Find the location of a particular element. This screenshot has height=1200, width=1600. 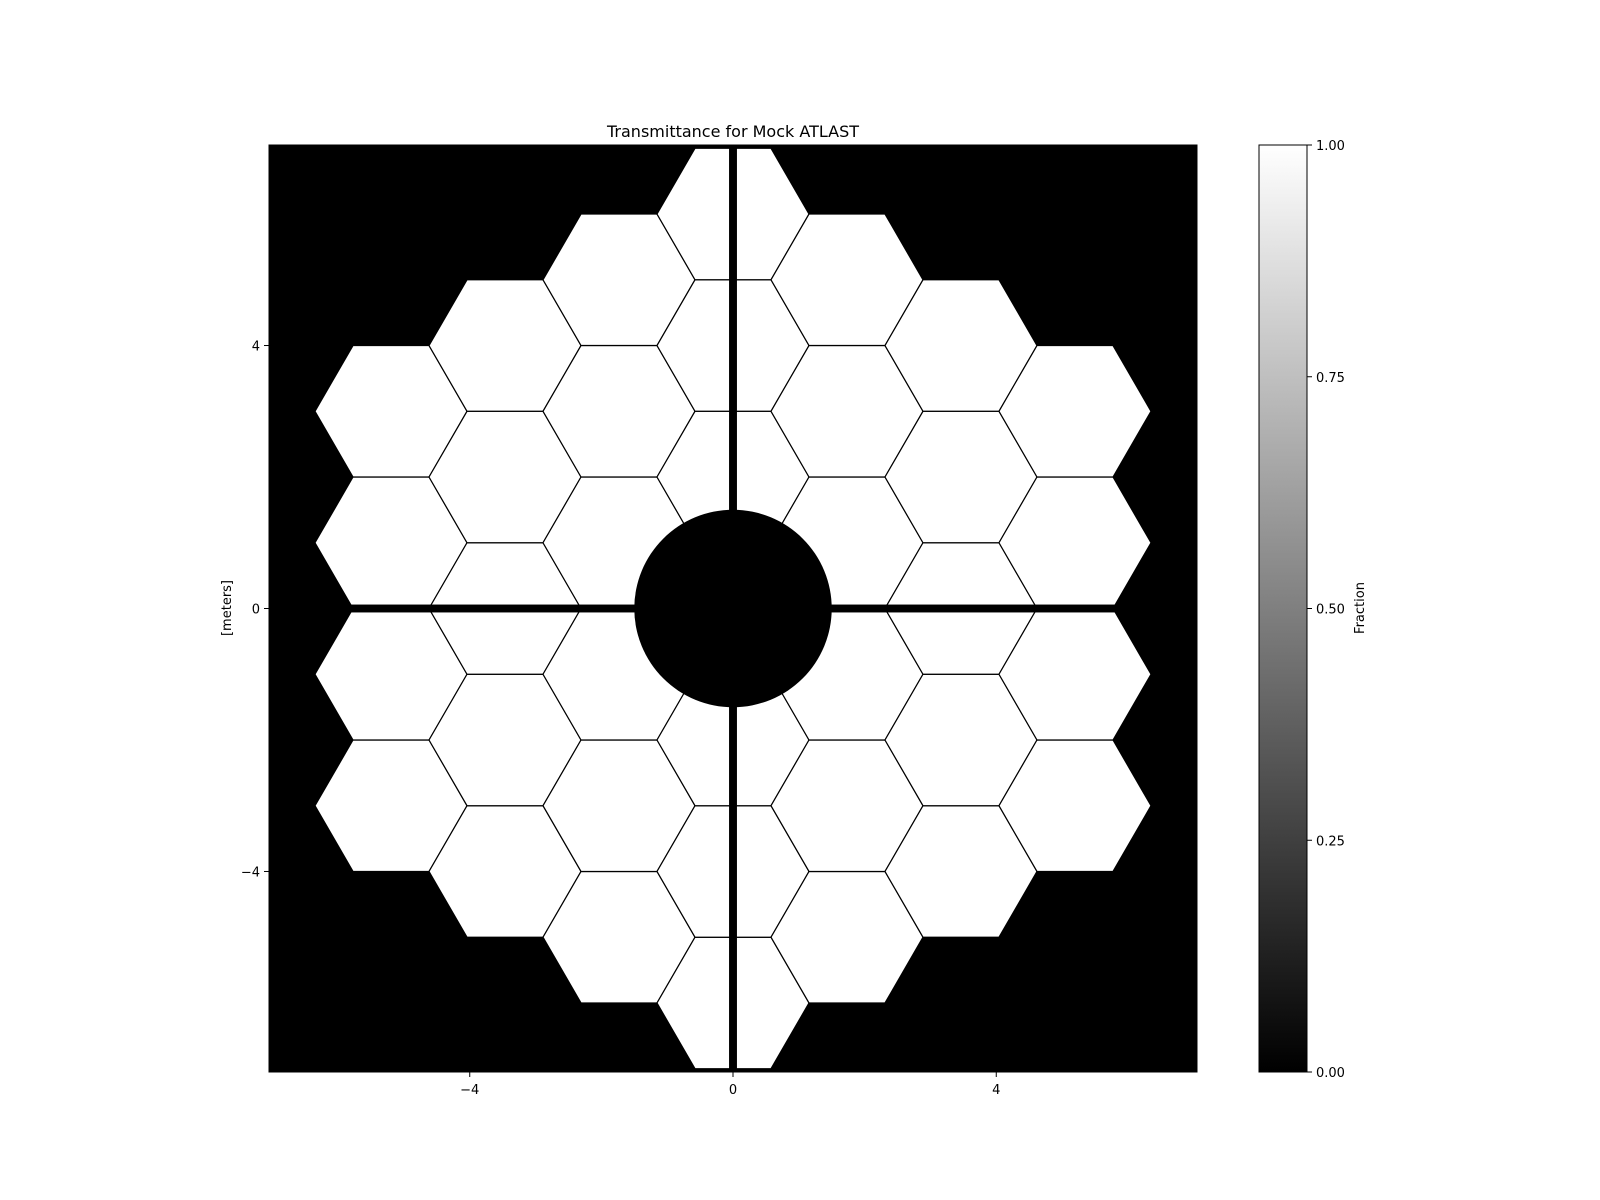

colorbar-ticks: 0.00 0.25 0.50 0.75 1.00 is located at coordinates (1326, 610).